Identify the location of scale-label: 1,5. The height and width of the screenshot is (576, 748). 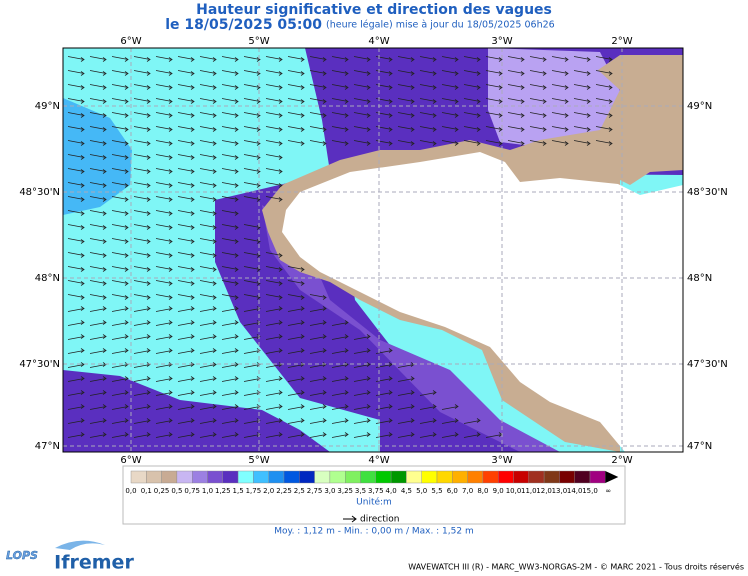
(238, 491).